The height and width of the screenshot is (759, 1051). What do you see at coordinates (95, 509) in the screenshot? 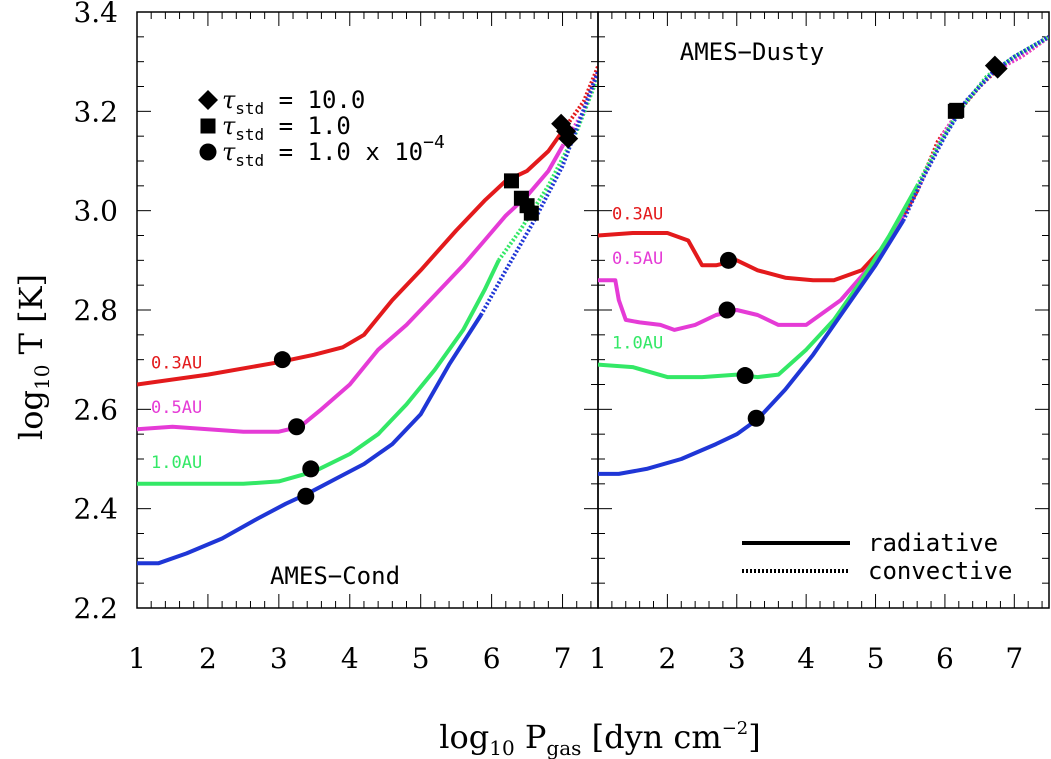
I see `y-tick-label: 2.4` at bounding box center [95, 509].